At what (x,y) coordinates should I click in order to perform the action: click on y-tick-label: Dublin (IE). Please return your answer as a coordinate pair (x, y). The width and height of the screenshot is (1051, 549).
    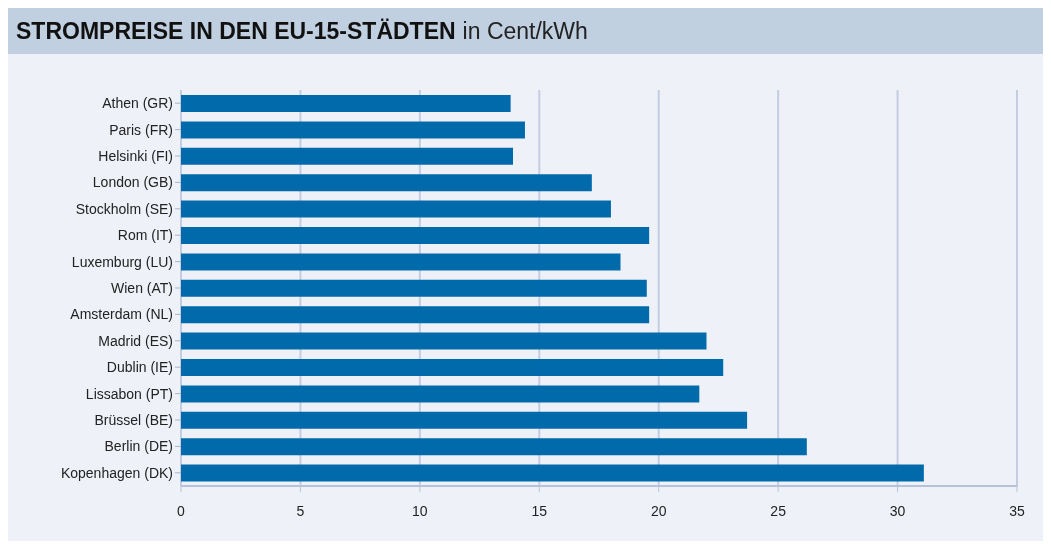
    Looking at the image, I should click on (139, 367).